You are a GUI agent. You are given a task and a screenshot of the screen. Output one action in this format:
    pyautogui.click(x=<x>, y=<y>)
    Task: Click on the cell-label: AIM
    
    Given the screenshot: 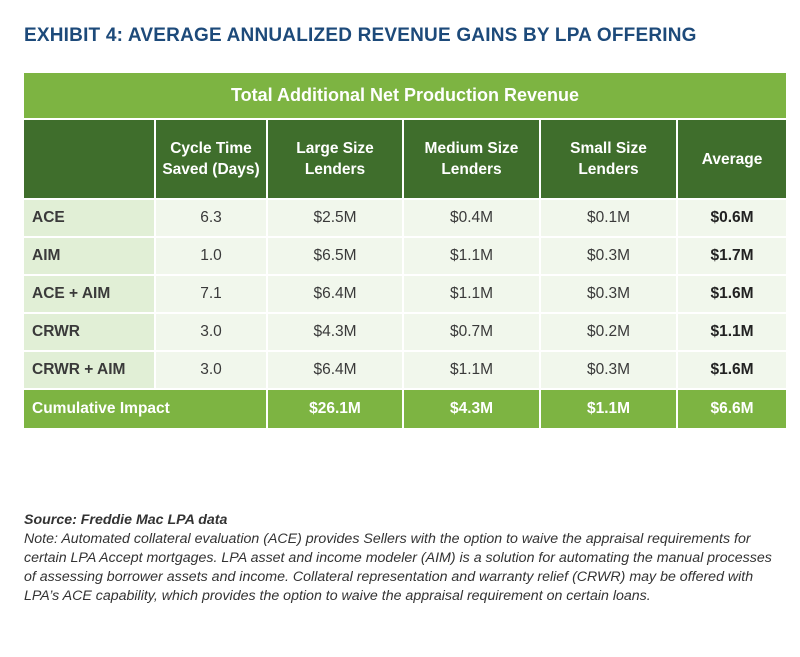 What is the action you would take?
    pyautogui.click(x=89, y=256)
    